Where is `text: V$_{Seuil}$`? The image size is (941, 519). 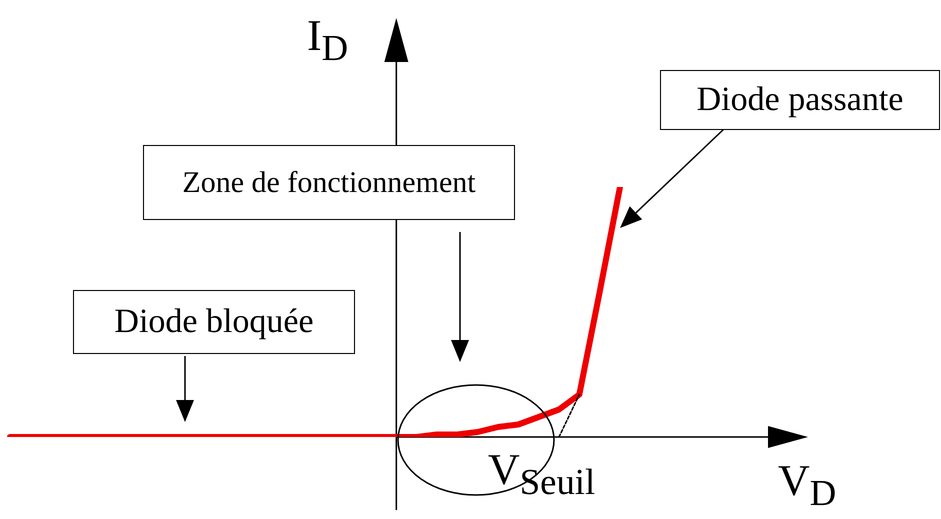
text: V$_{Seuil}$ is located at coordinates (542, 473).